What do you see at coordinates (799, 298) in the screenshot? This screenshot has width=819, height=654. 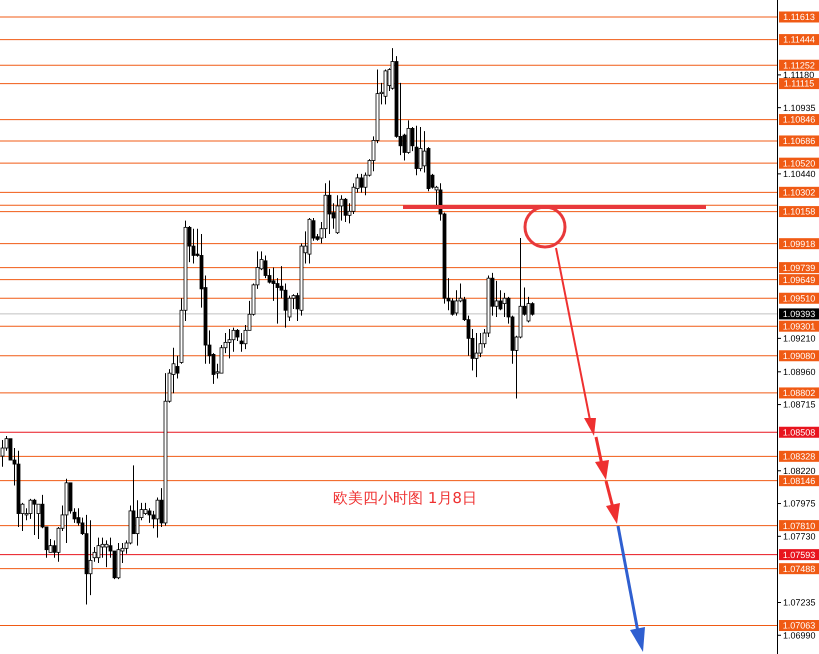 I see `ref-line-label: 1.09510` at bounding box center [799, 298].